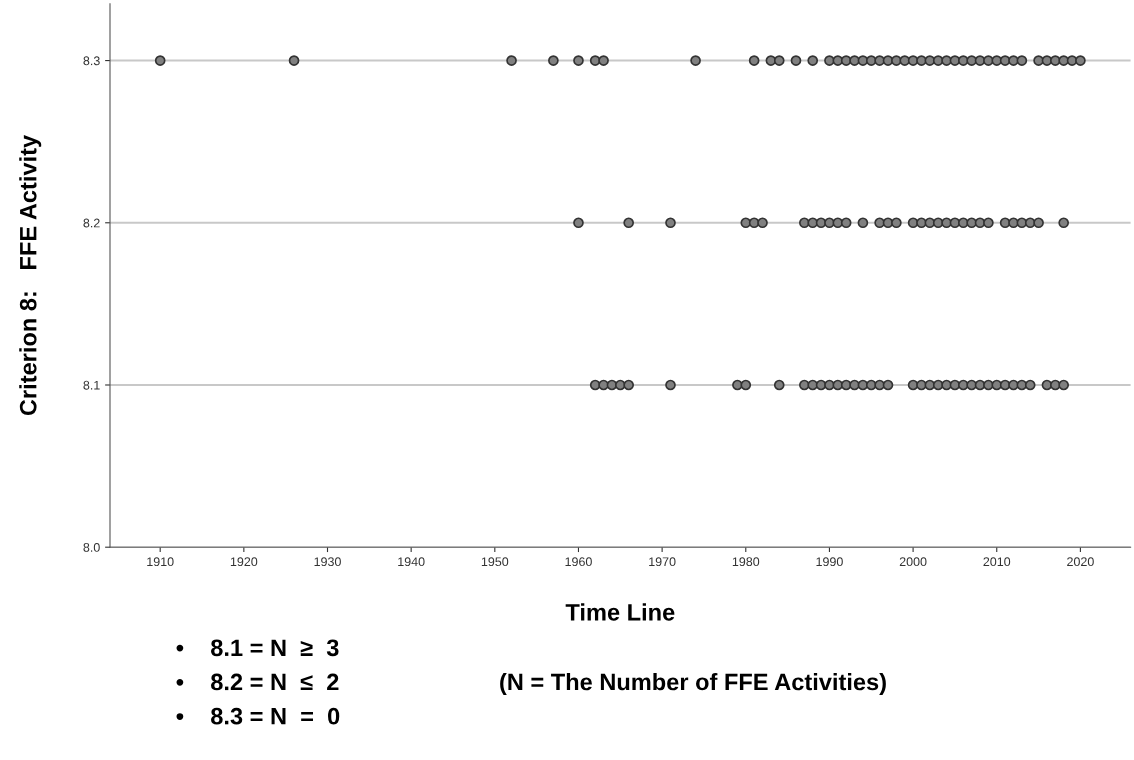 Image resolution: width=1134 pixels, height=760 pixels. Describe the element at coordinates (829, 562) in the screenshot. I see `x-tick-label: 1990` at that location.